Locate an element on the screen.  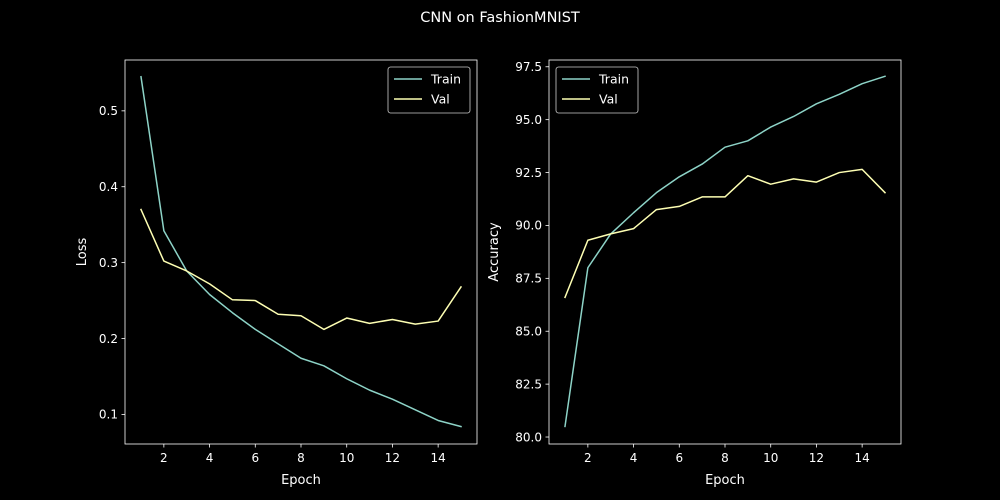
loss-y-tick-label: 0.1 is located at coordinates (108, 415).